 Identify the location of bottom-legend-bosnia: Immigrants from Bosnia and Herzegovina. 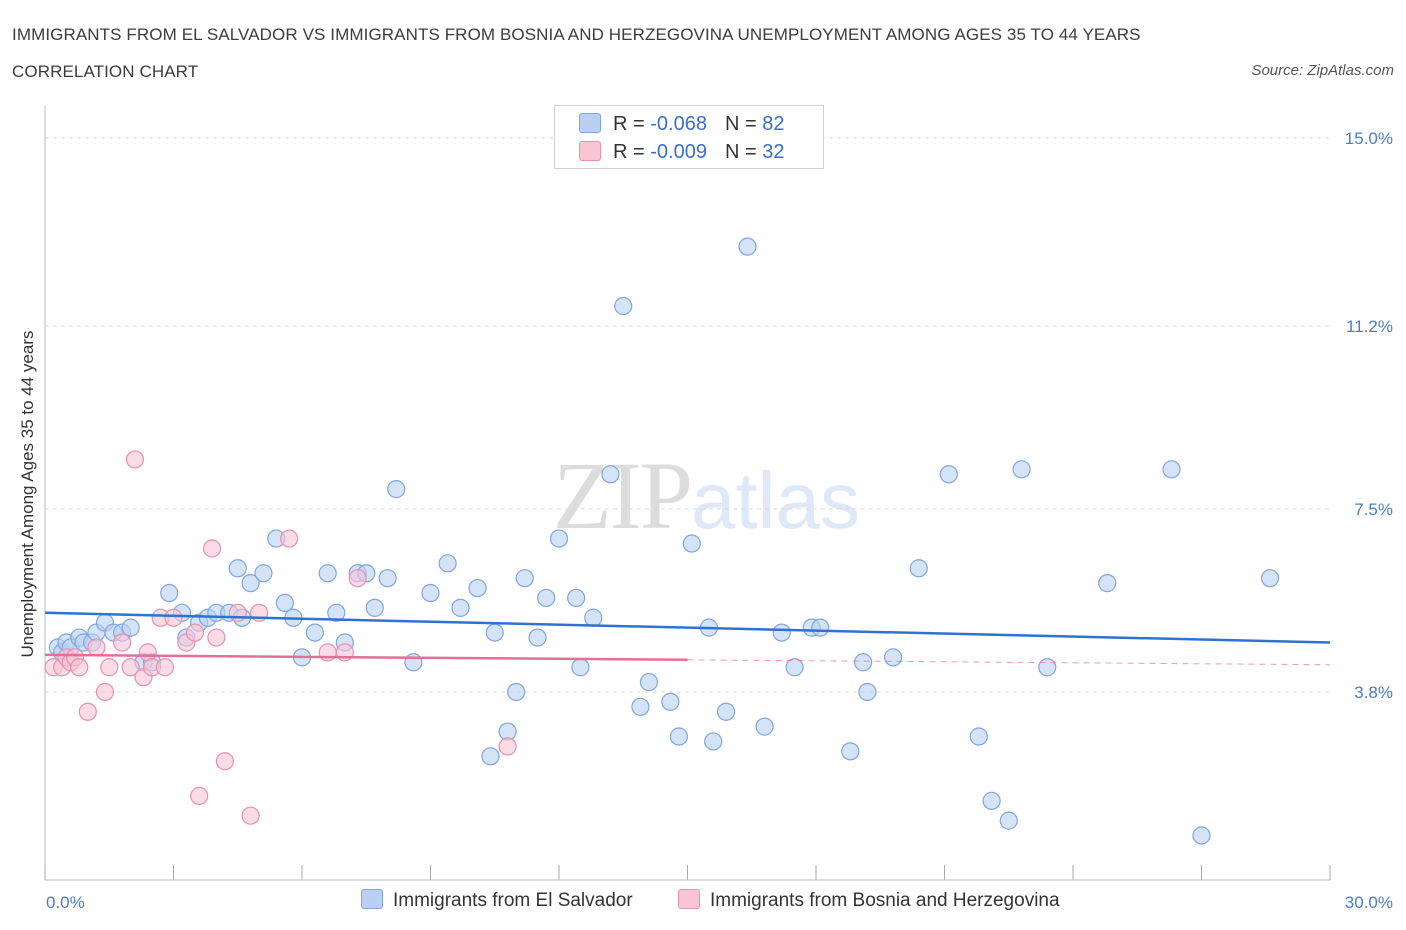
(869, 902).